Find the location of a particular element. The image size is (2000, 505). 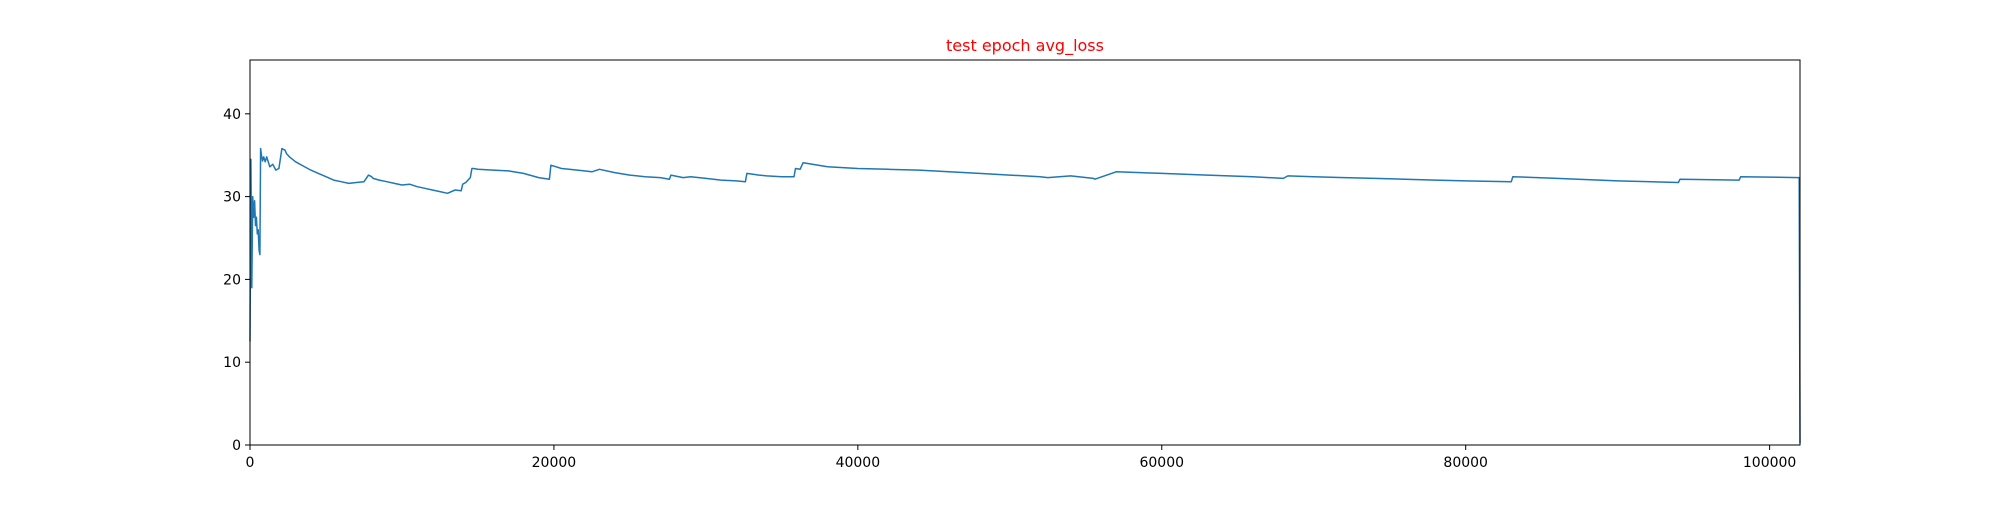

y-tick-label: 10 is located at coordinates (232, 363).